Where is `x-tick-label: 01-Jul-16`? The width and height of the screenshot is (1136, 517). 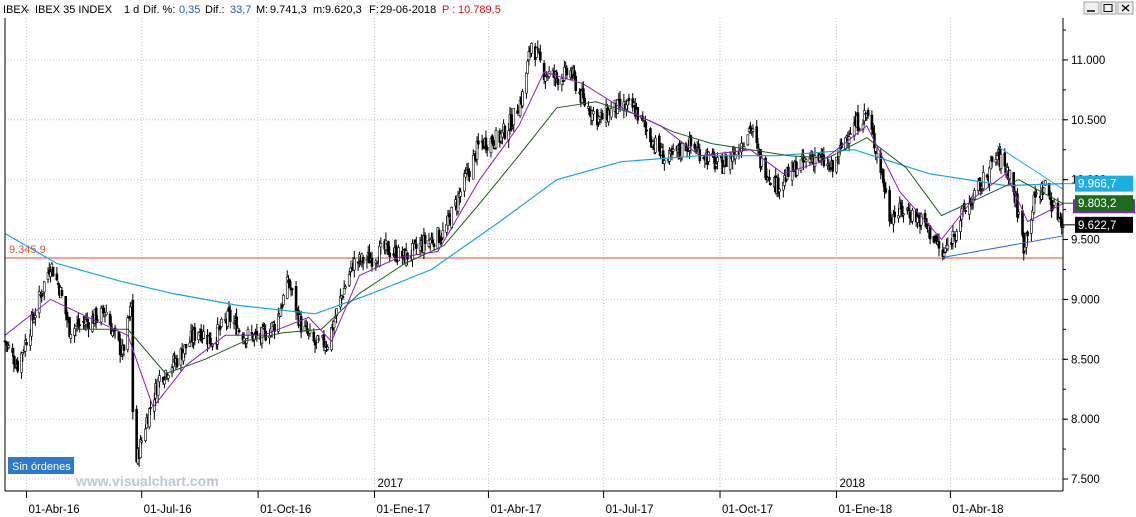
x-tick-label: 01-Jul-16 is located at coordinates (168, 510).